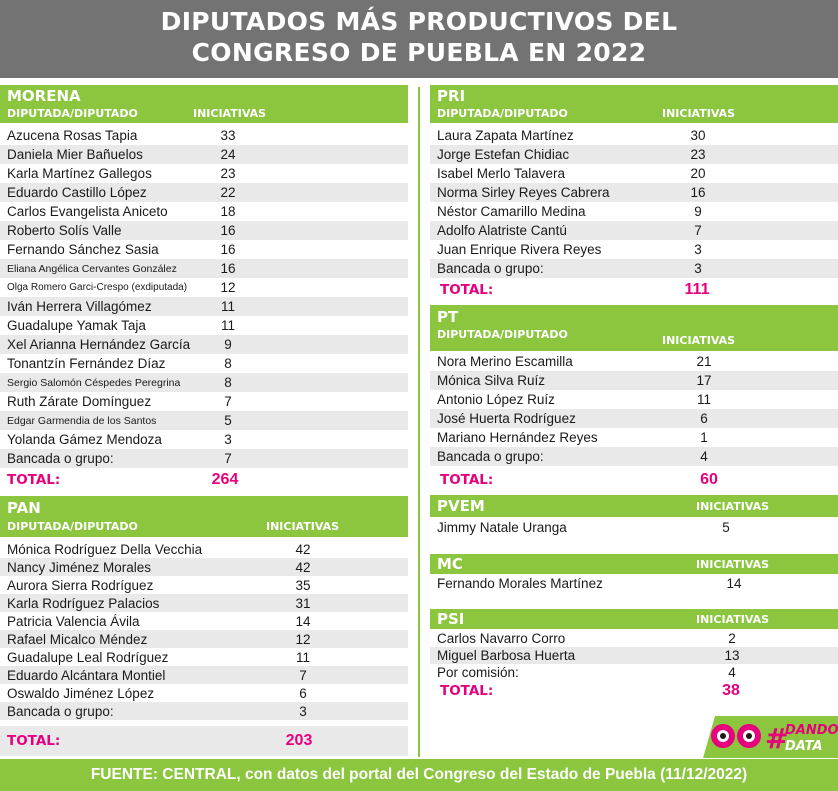 The image size is (838, 791). Describe the element at coordinates (811, 730) in the screenshot. I see `logo-text-top: DANDO` at that location.